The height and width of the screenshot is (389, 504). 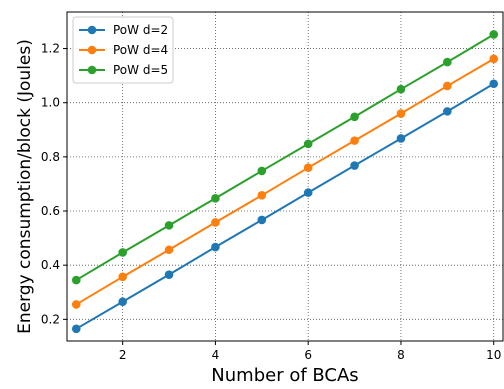 I want to click on y-tick-label: 1.2, so click(x=50, y=49).